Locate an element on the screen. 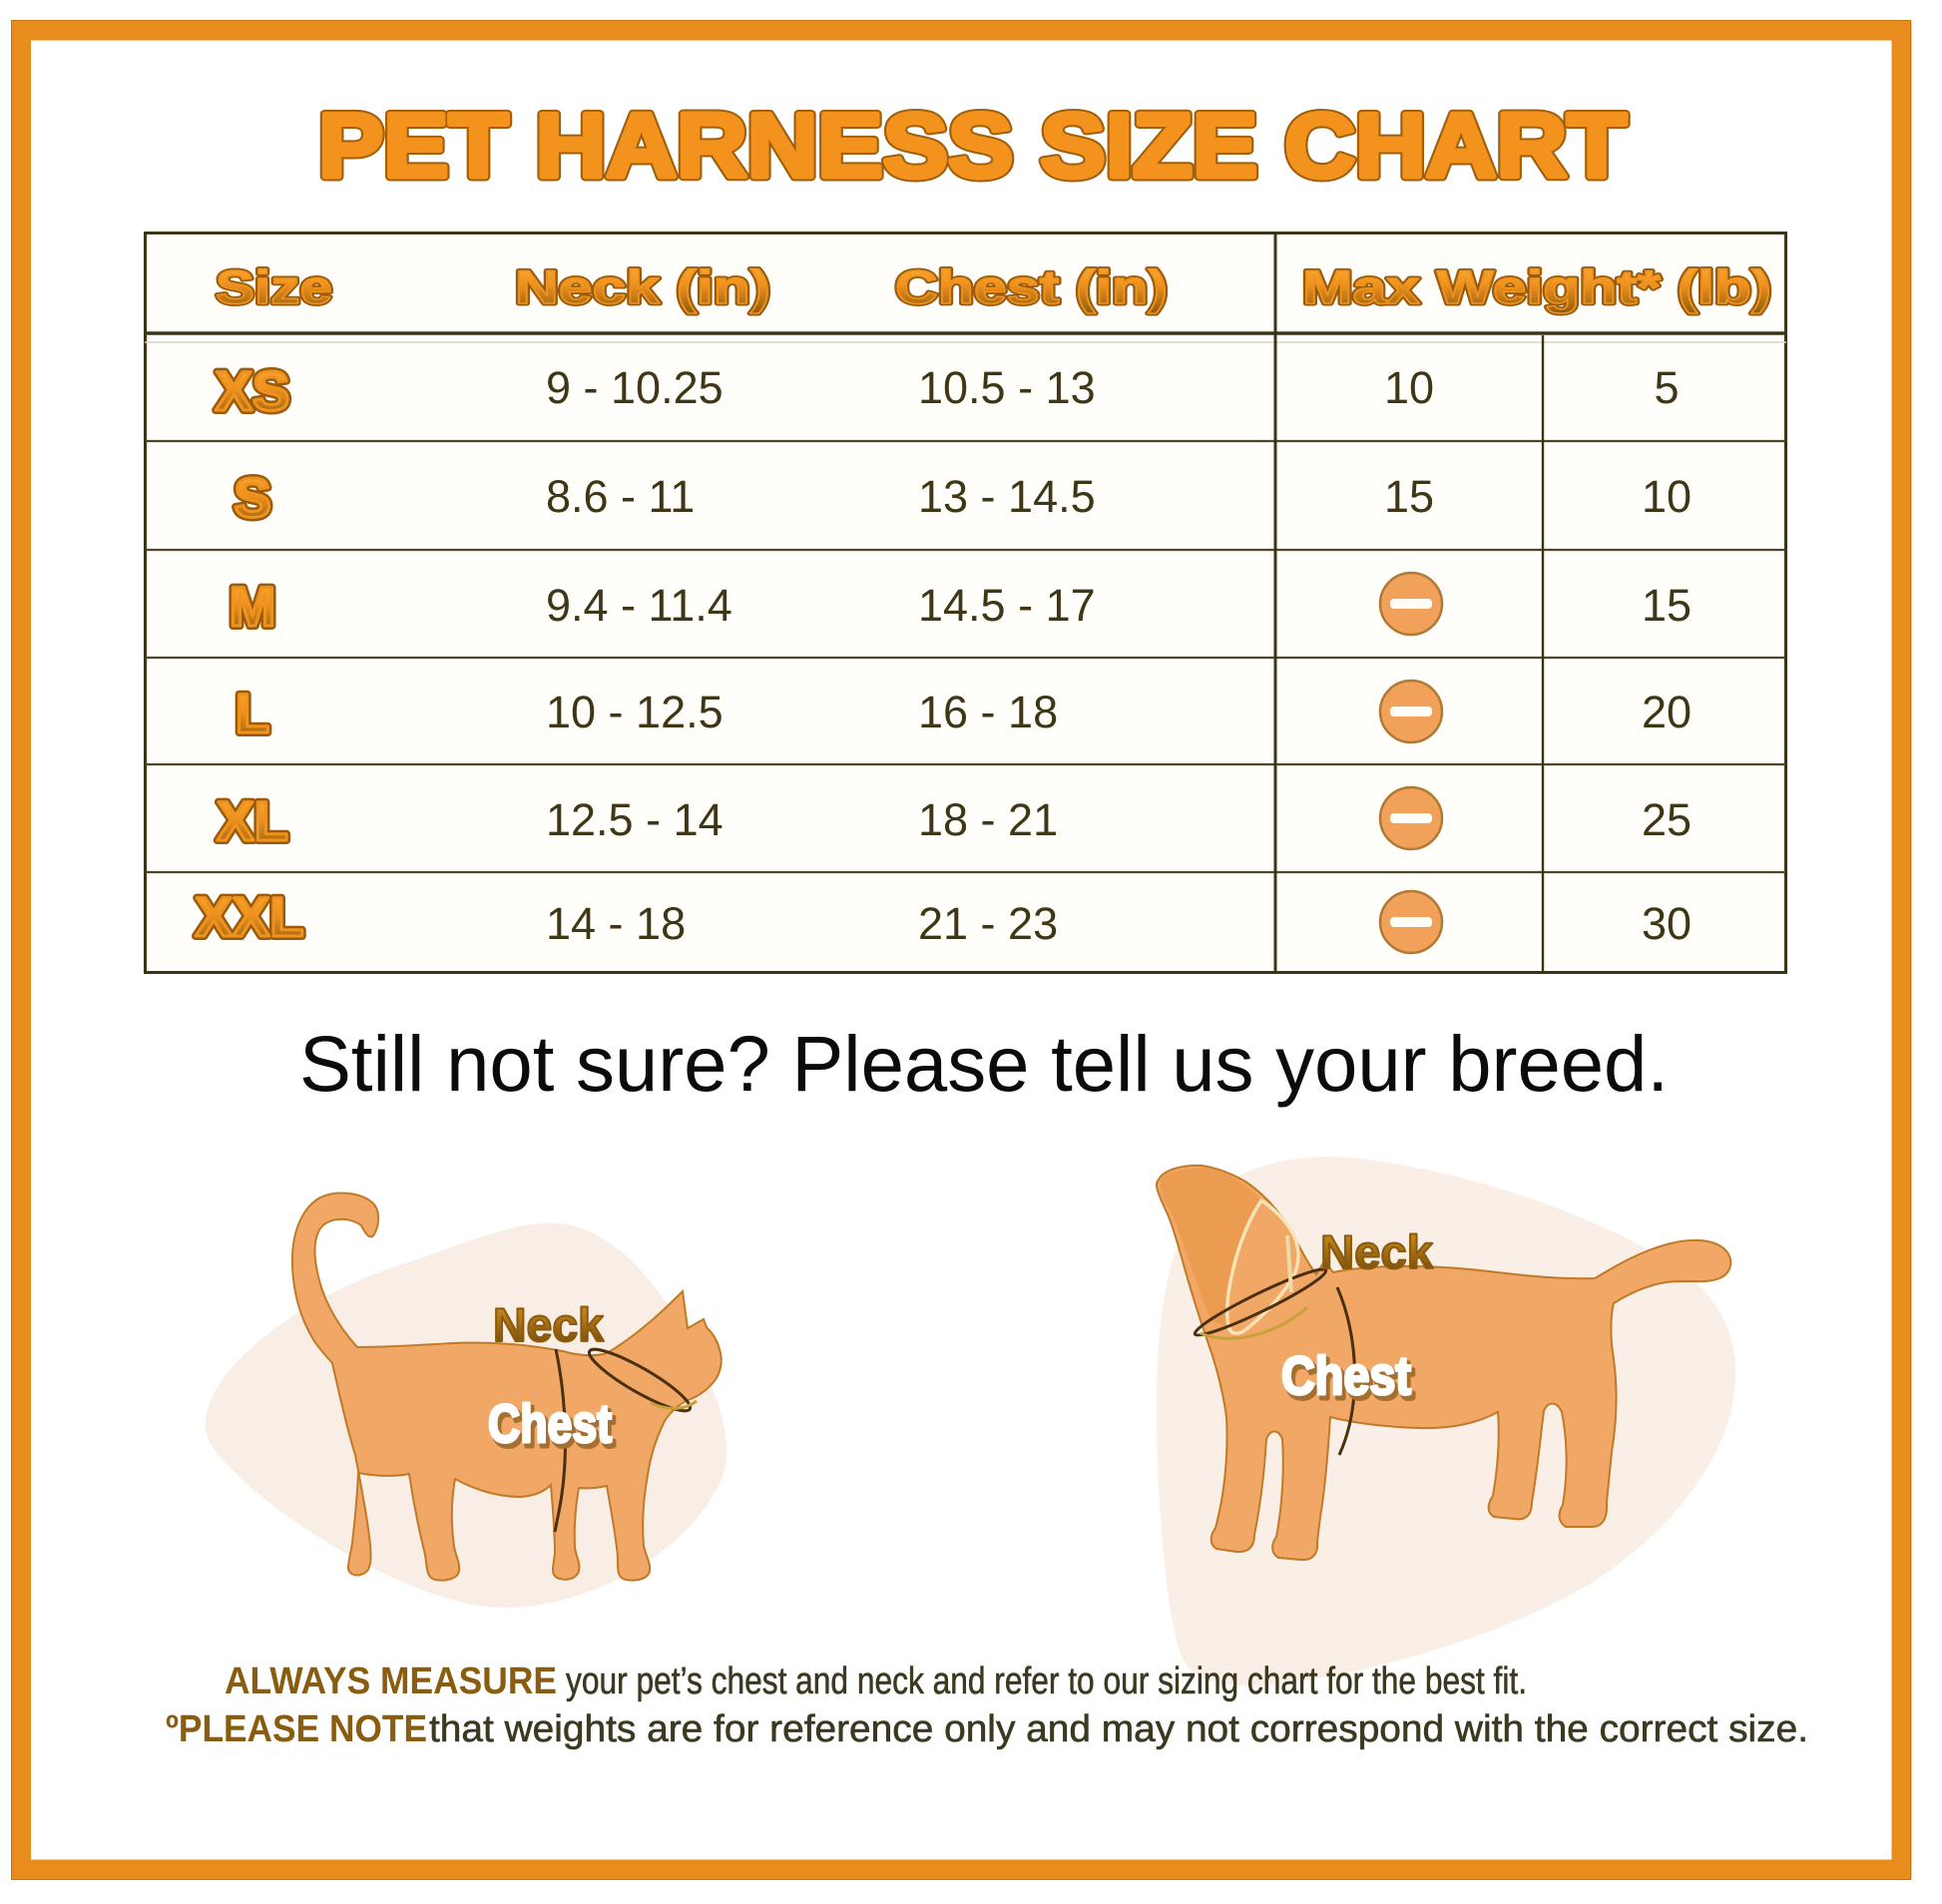 The image size is (1942, 1904). svg-text: 8.6 - 11 is located at coordinates (620, 496).